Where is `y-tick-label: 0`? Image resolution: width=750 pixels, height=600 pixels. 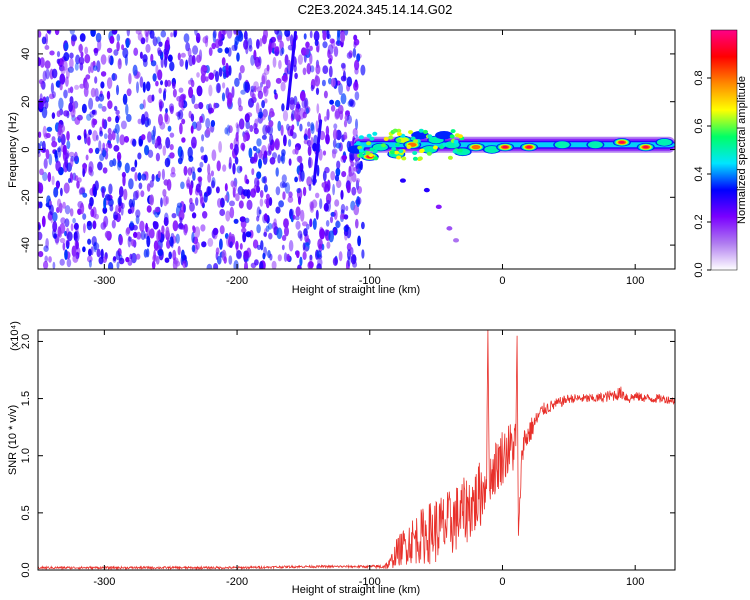
y-tick-label: 0 is located at coordinates (26, 149).